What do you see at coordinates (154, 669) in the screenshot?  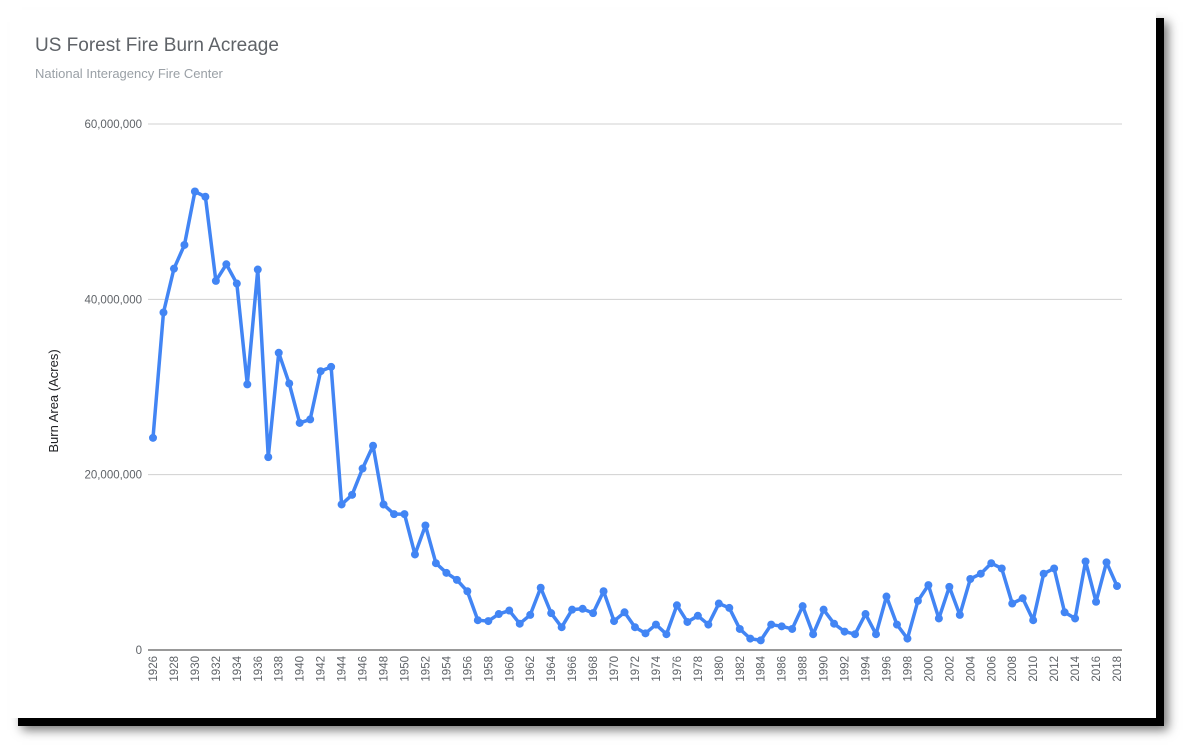 I see `x-tick-label: 1926` at bounding box center [154, 669].